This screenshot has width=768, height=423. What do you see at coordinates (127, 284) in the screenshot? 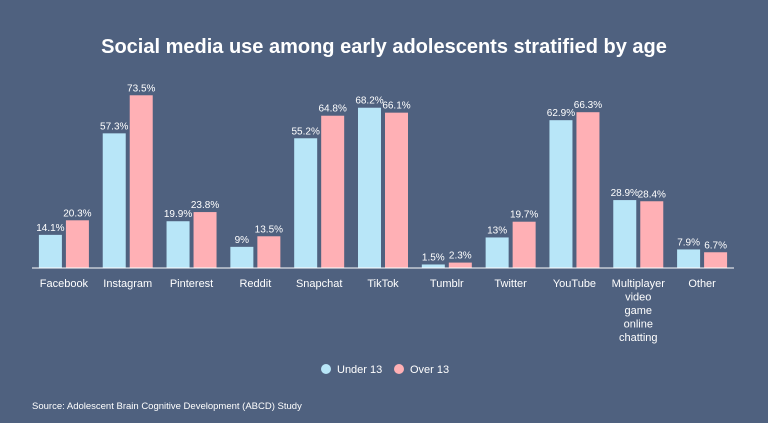
I see `category-label-instagram: Instagram` at bounding box center [127, 284].